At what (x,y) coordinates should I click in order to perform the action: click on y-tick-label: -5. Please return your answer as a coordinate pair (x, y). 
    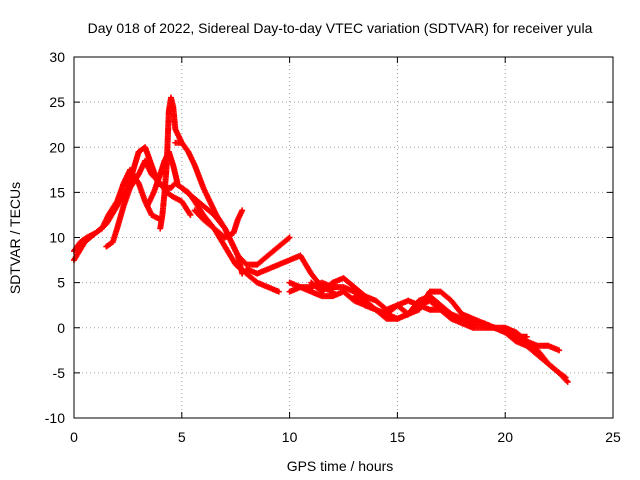
    Looking at the image, I should click on (59, 373).